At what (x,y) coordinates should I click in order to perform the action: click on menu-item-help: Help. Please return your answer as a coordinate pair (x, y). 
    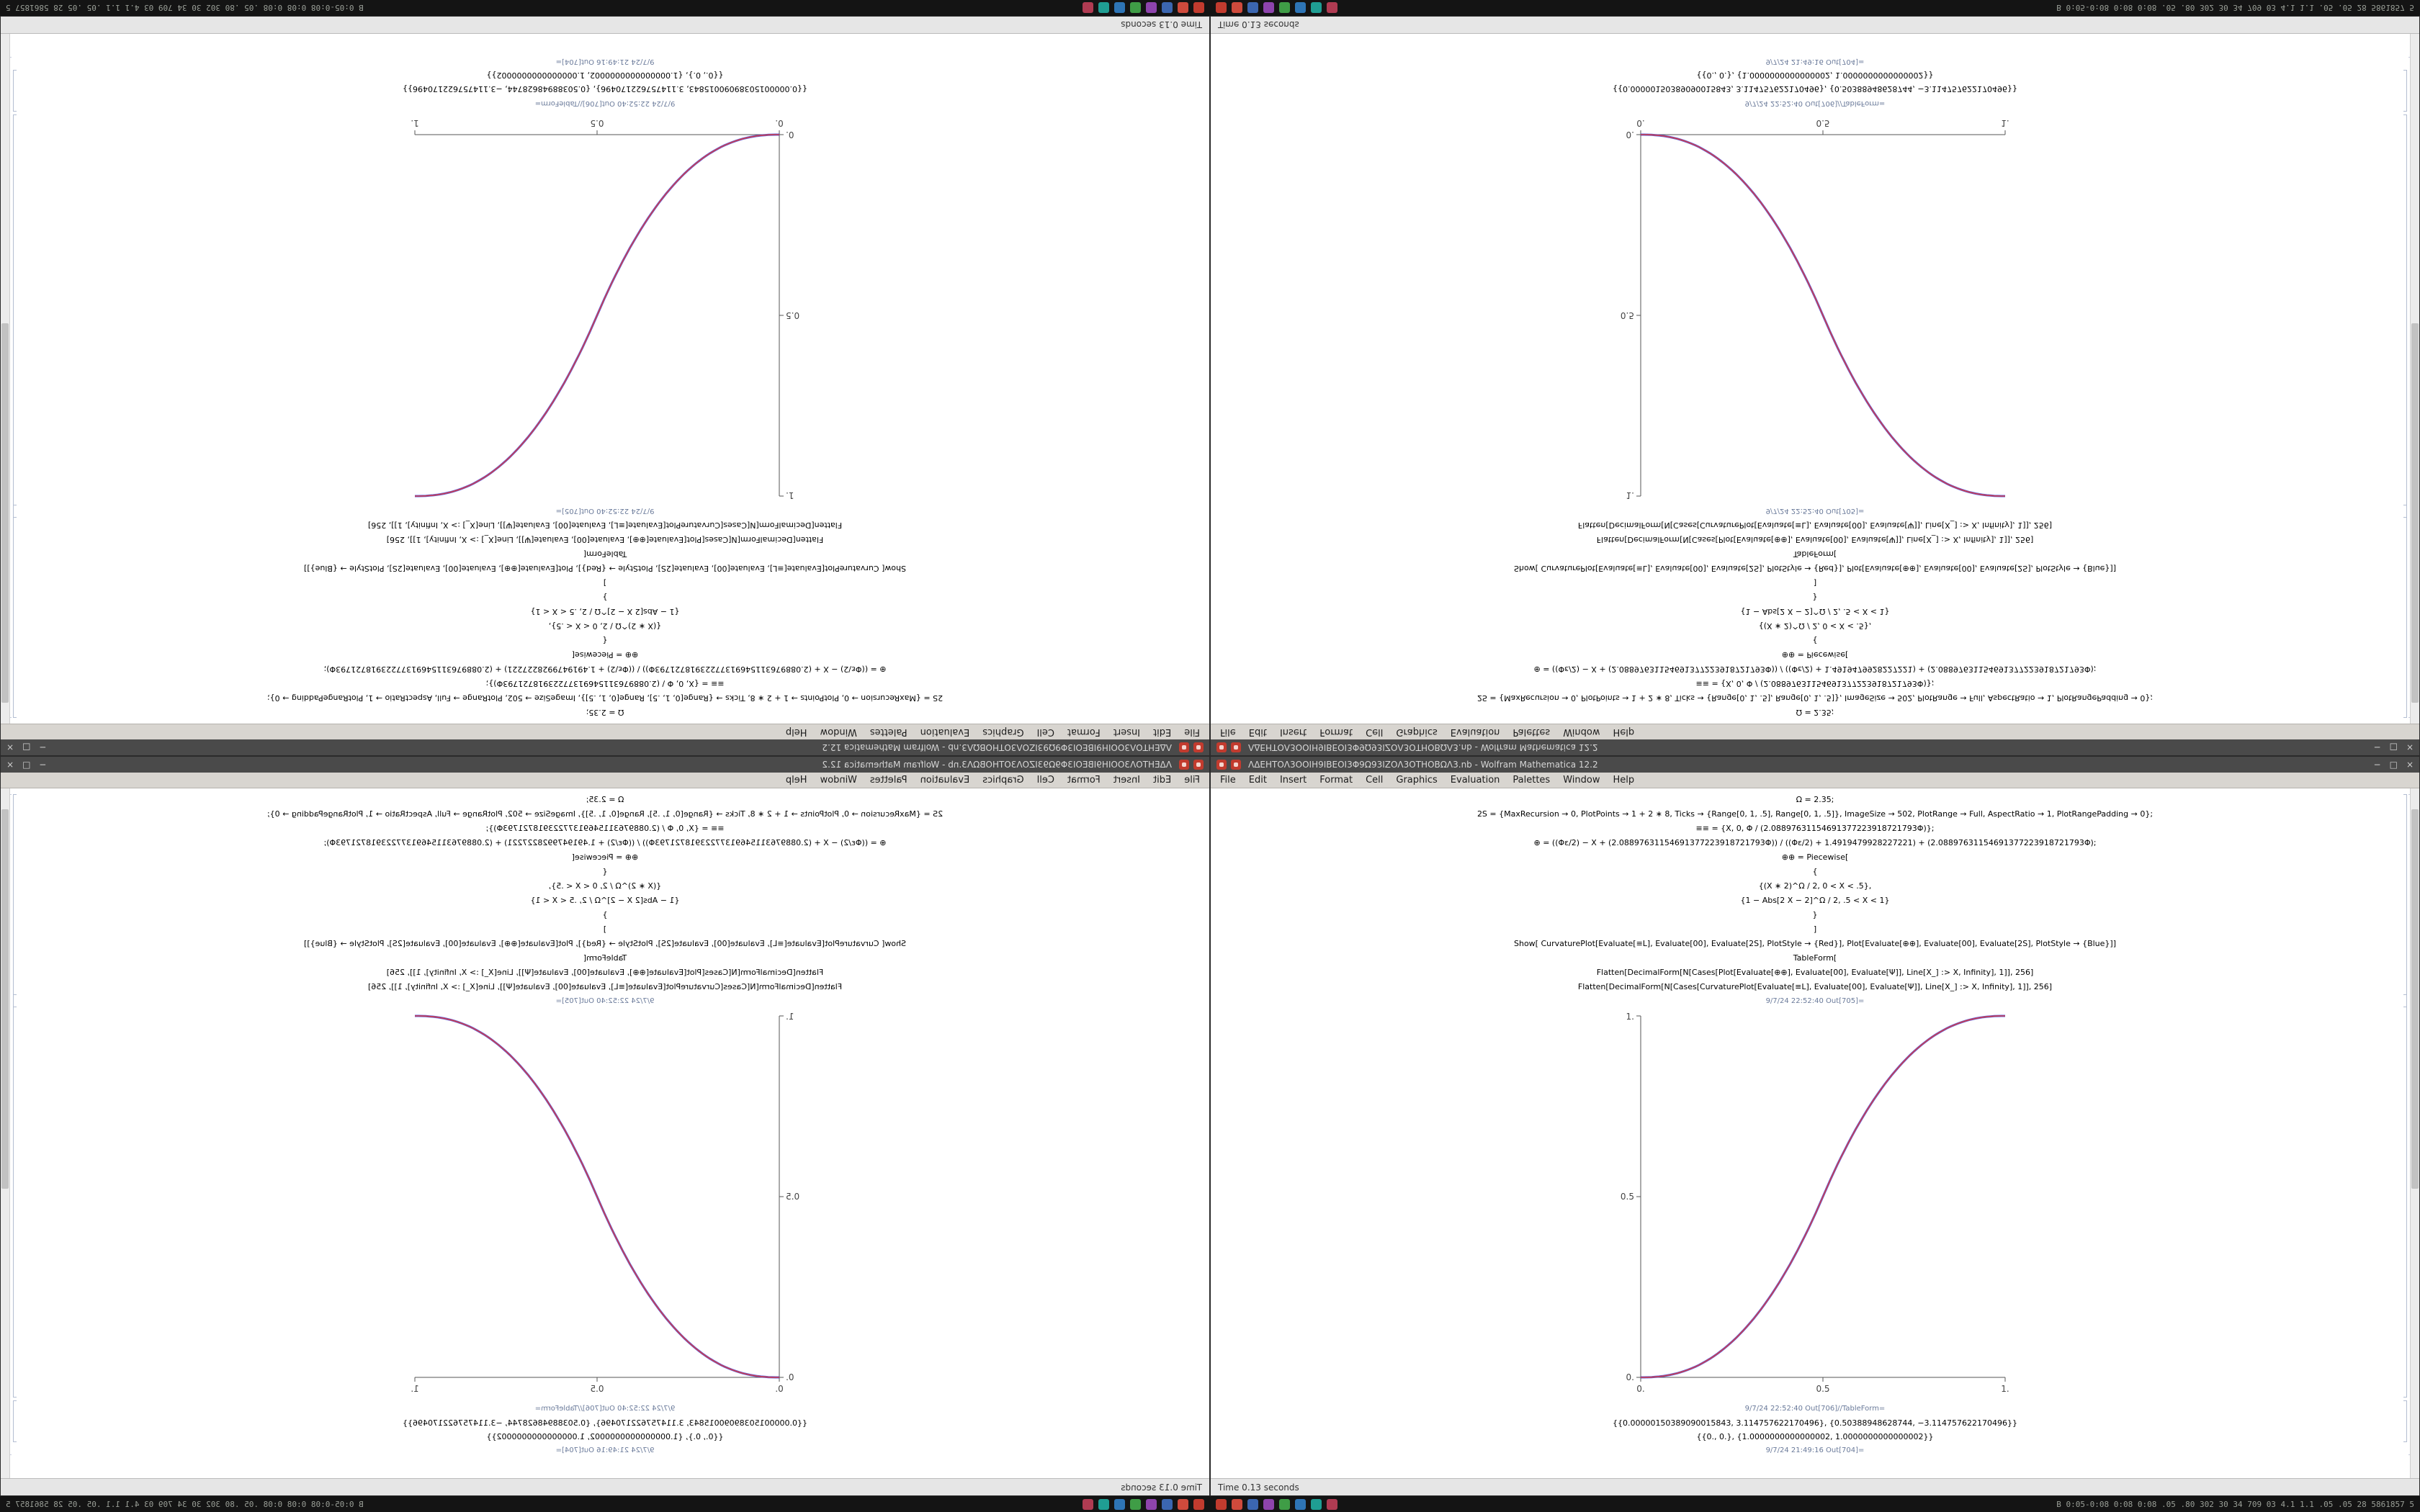
    Looking at the image, I should click on (1624, 731).